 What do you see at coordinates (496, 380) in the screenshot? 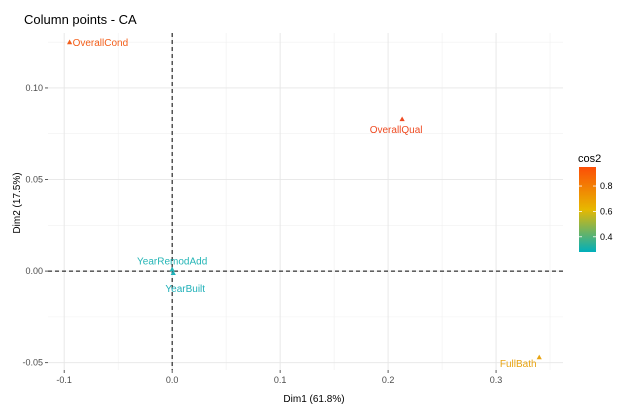
I see `x-tick-label: 0.3` at bounding box center [496, 380].